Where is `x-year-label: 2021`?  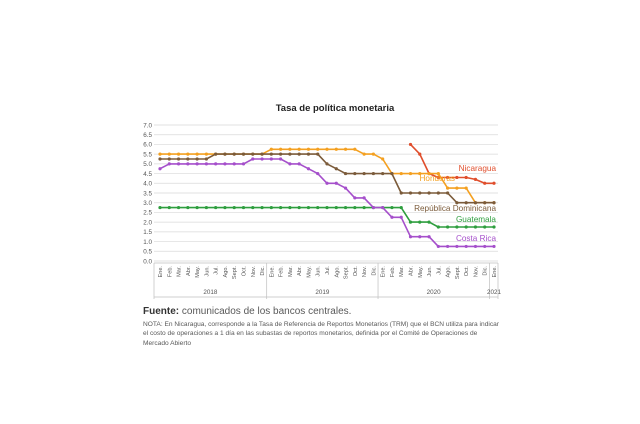 x-year-label: 2021 is located at coordinates (494, 292).